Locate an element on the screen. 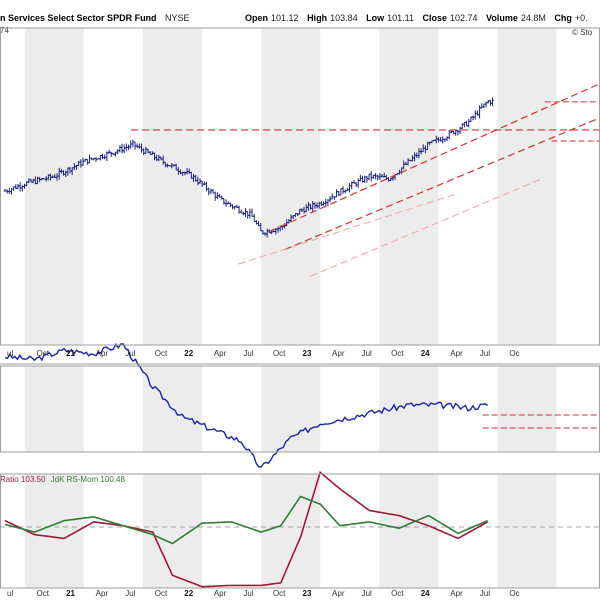 This screenshot has width=600, height=600. rs-momentum-line is located at coordinates (246, 520).